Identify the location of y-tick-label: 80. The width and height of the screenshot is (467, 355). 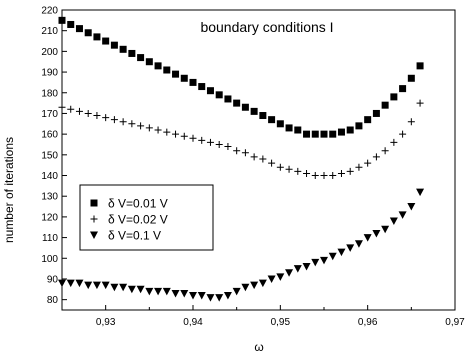
(53, 300).